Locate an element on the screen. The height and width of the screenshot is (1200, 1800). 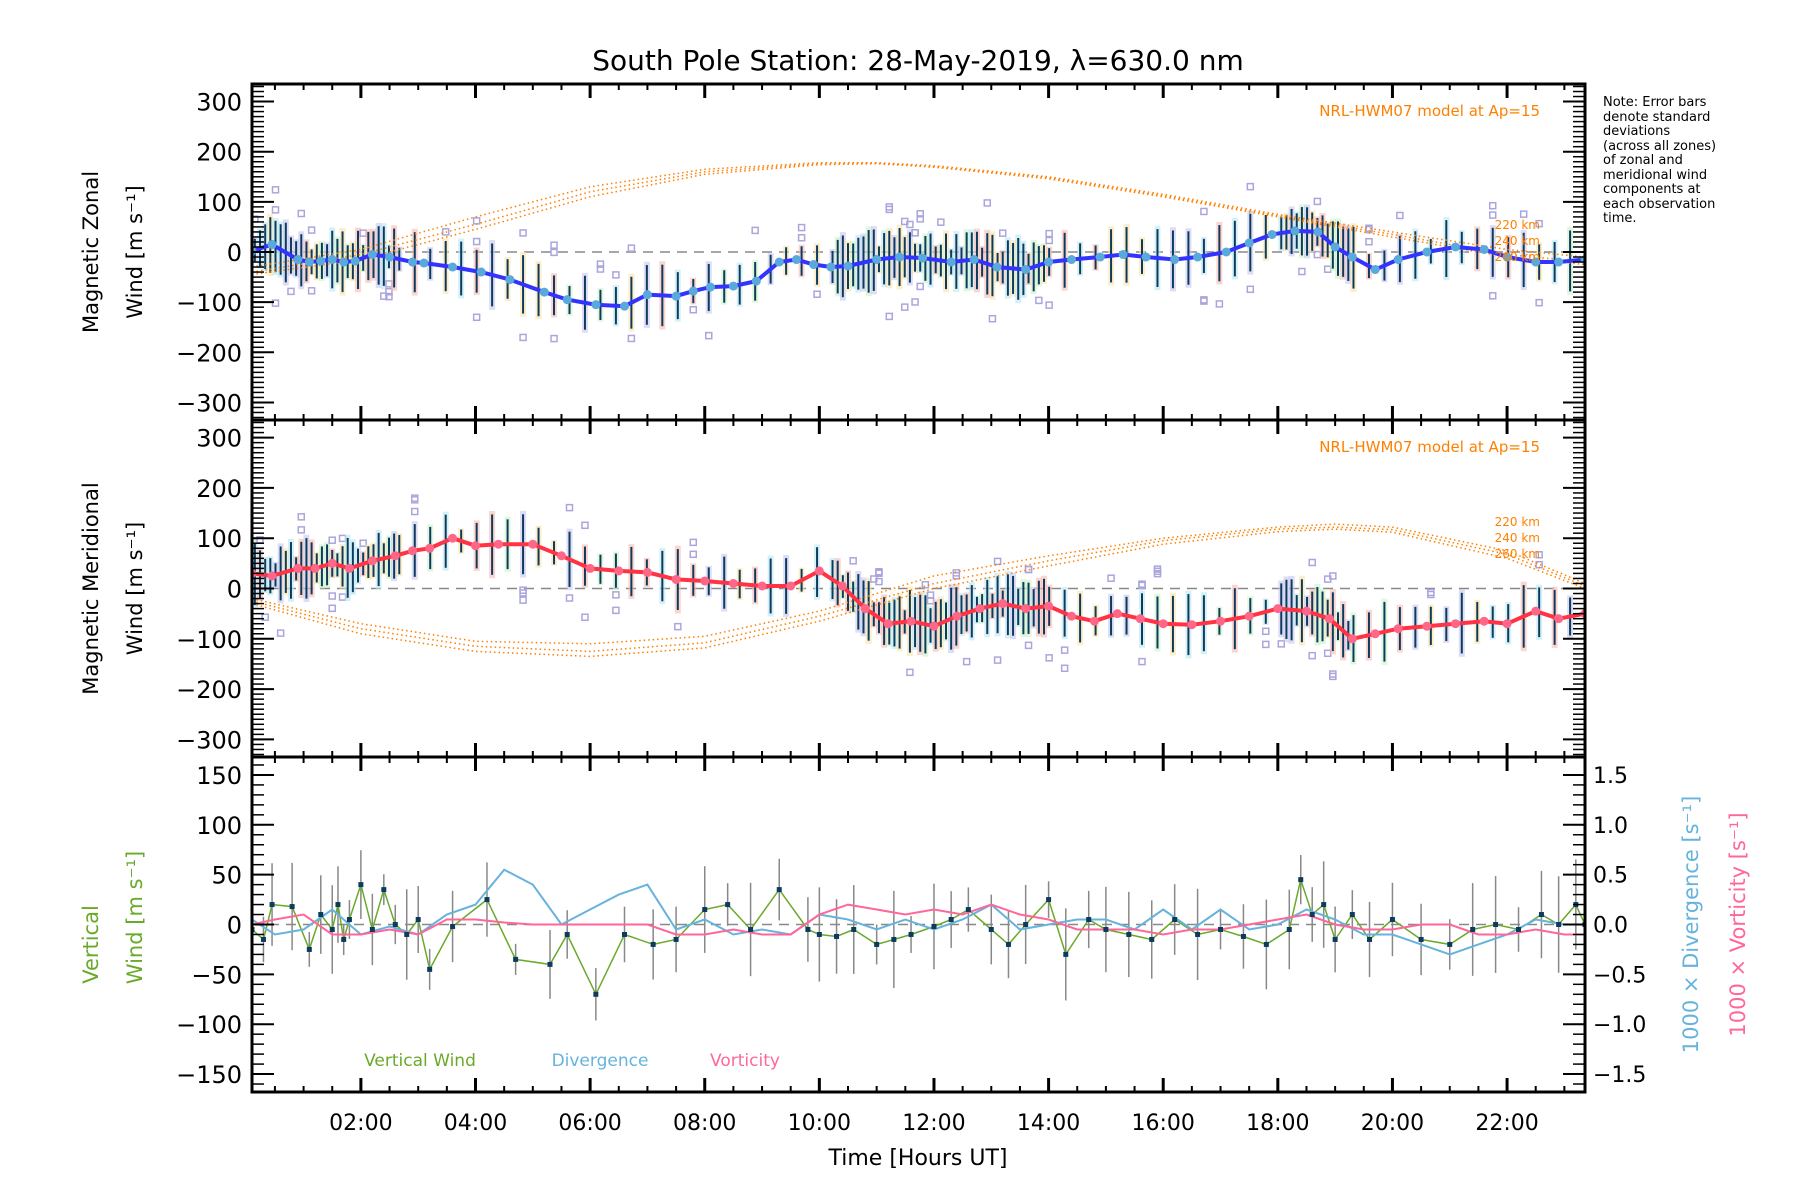
y-tick-label: −200 is located at coordinates (209, 353).